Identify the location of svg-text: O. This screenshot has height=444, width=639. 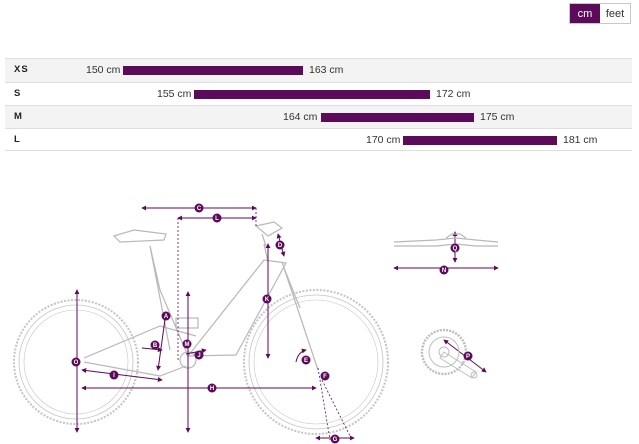
(76, 363).